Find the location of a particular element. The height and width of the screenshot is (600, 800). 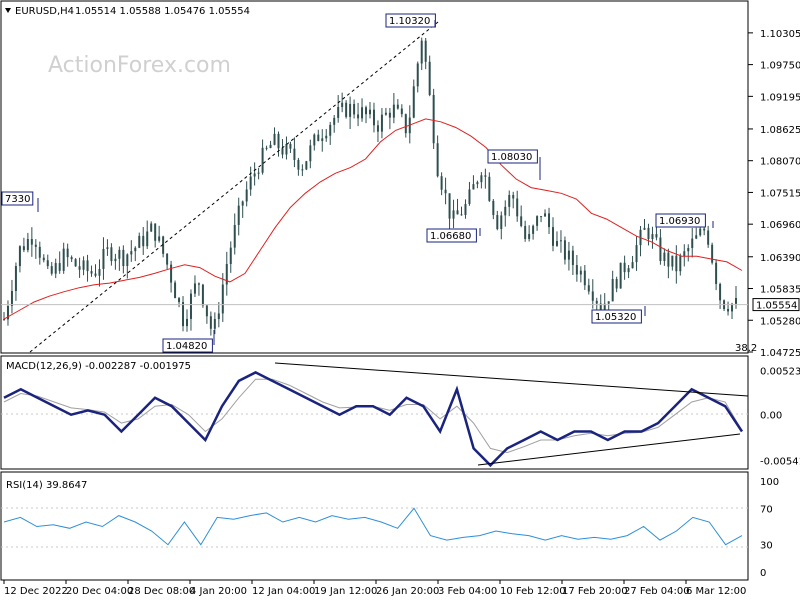

macd-tick-label: 0.005236 is located at coordinates (780, 371).